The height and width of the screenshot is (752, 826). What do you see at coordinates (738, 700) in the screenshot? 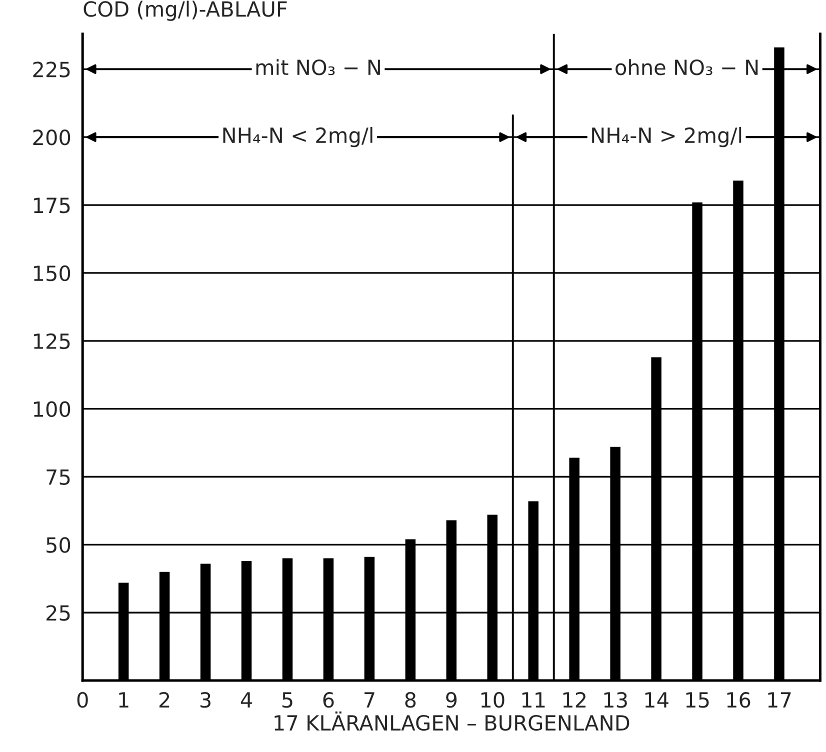
I see `x-tick-label: 16` at bounding box center [738, 700].